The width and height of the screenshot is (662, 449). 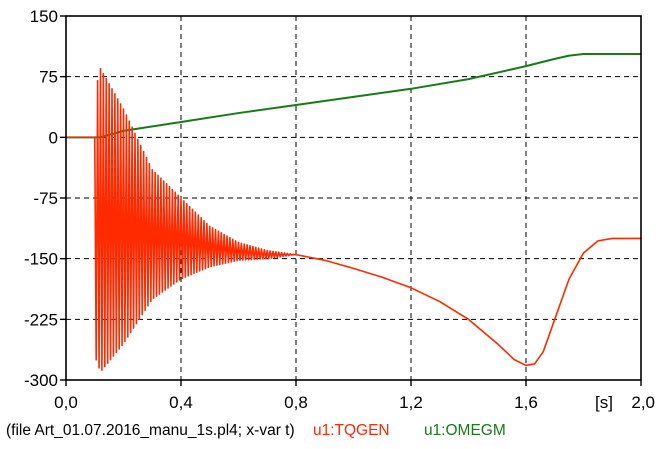 I want to click on y-tick-label-0: 150, so click(x=44, y=16).